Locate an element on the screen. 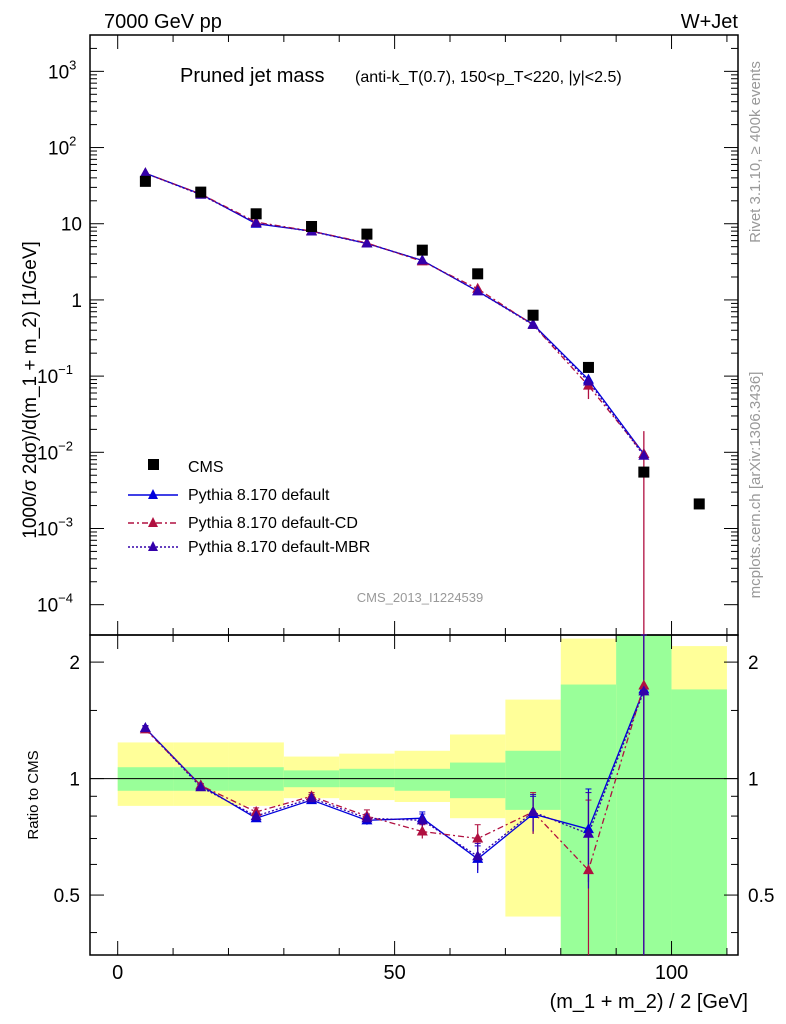  legend-marker-cd is located at coordinates (153, 522).